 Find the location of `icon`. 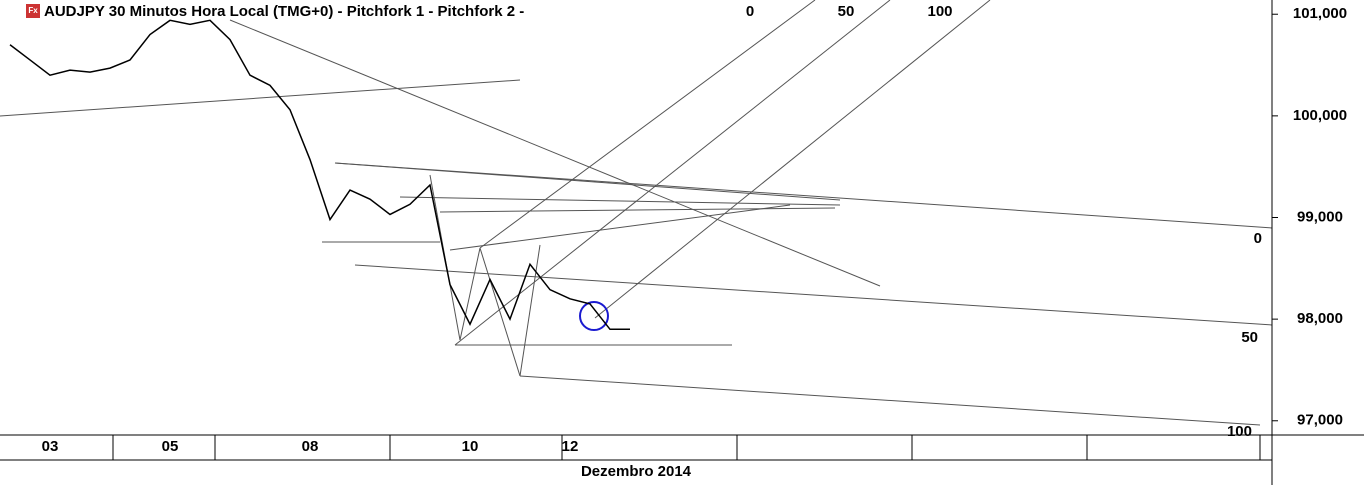

icon is located at coordinates (33, 11).